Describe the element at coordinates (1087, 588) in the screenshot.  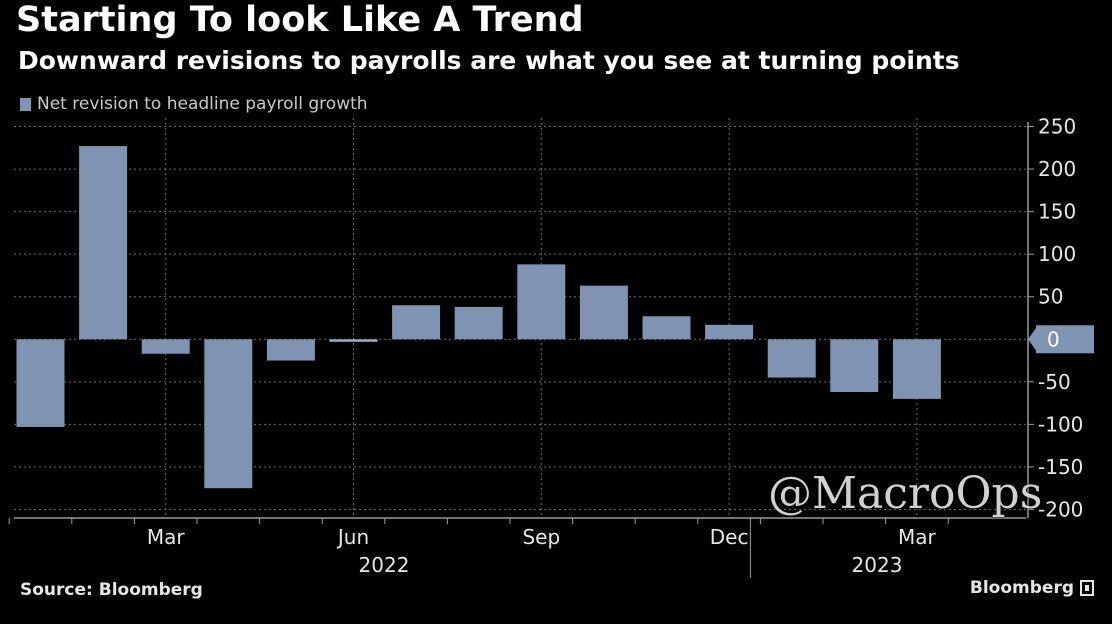
I see `bloomberg-terminal-icon` at that location.